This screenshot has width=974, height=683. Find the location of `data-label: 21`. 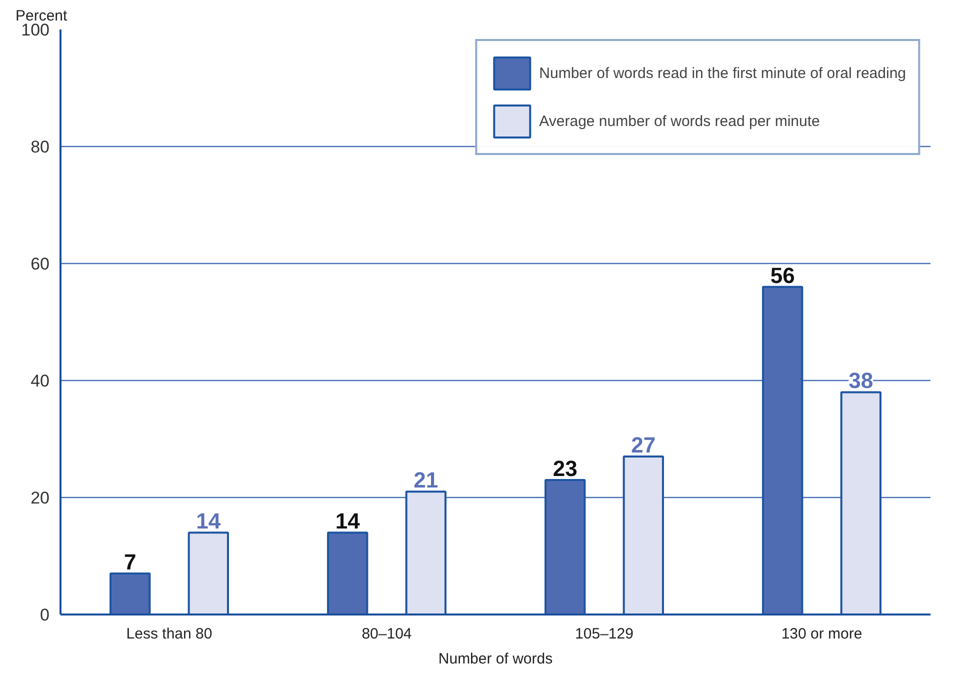

data-label: 21 is located at coordinates (426, 480).